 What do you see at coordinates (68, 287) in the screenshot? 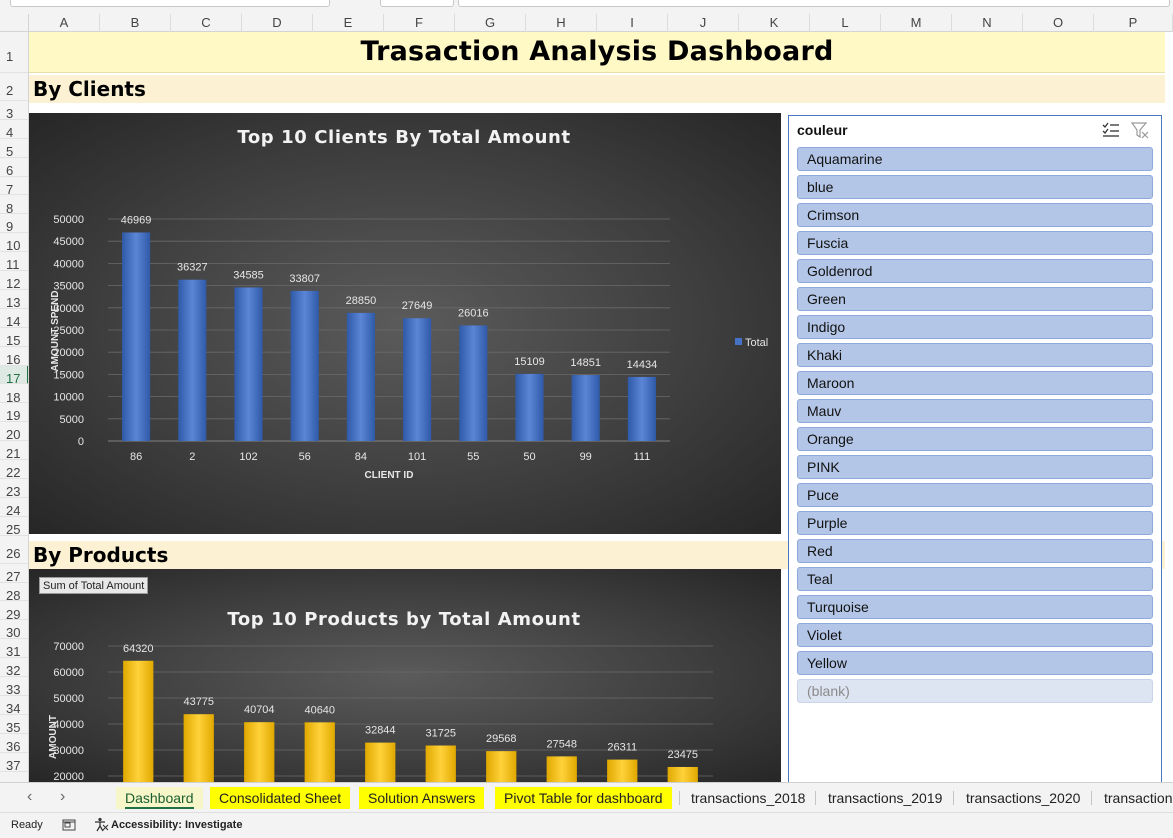
I see `y-tick-label: 35000` at bounding box center [68, 287].